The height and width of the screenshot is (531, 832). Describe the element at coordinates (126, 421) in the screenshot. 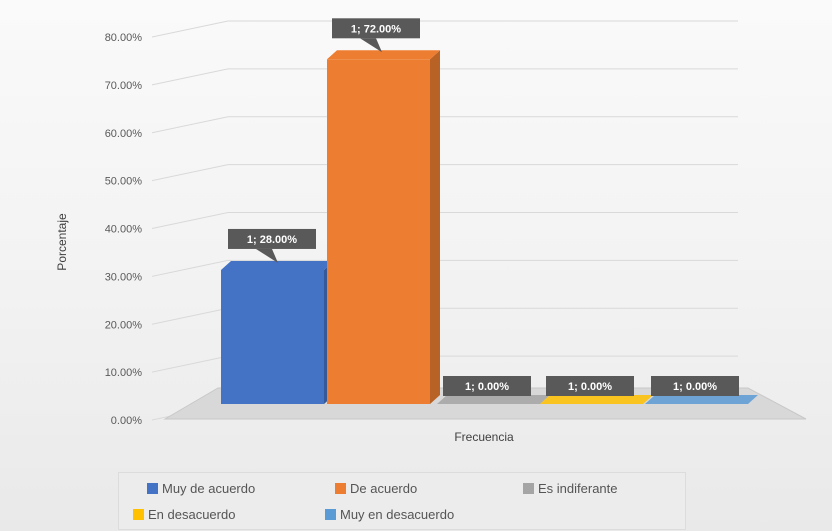

I see `y-tick-label: 0.00%` at that location.